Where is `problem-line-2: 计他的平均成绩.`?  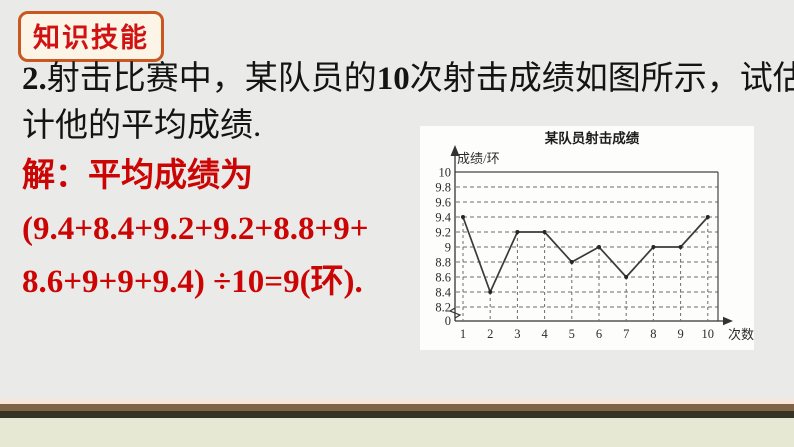 problem-line-2: 计他的平均成绩. is located at coordinates (142, 126).